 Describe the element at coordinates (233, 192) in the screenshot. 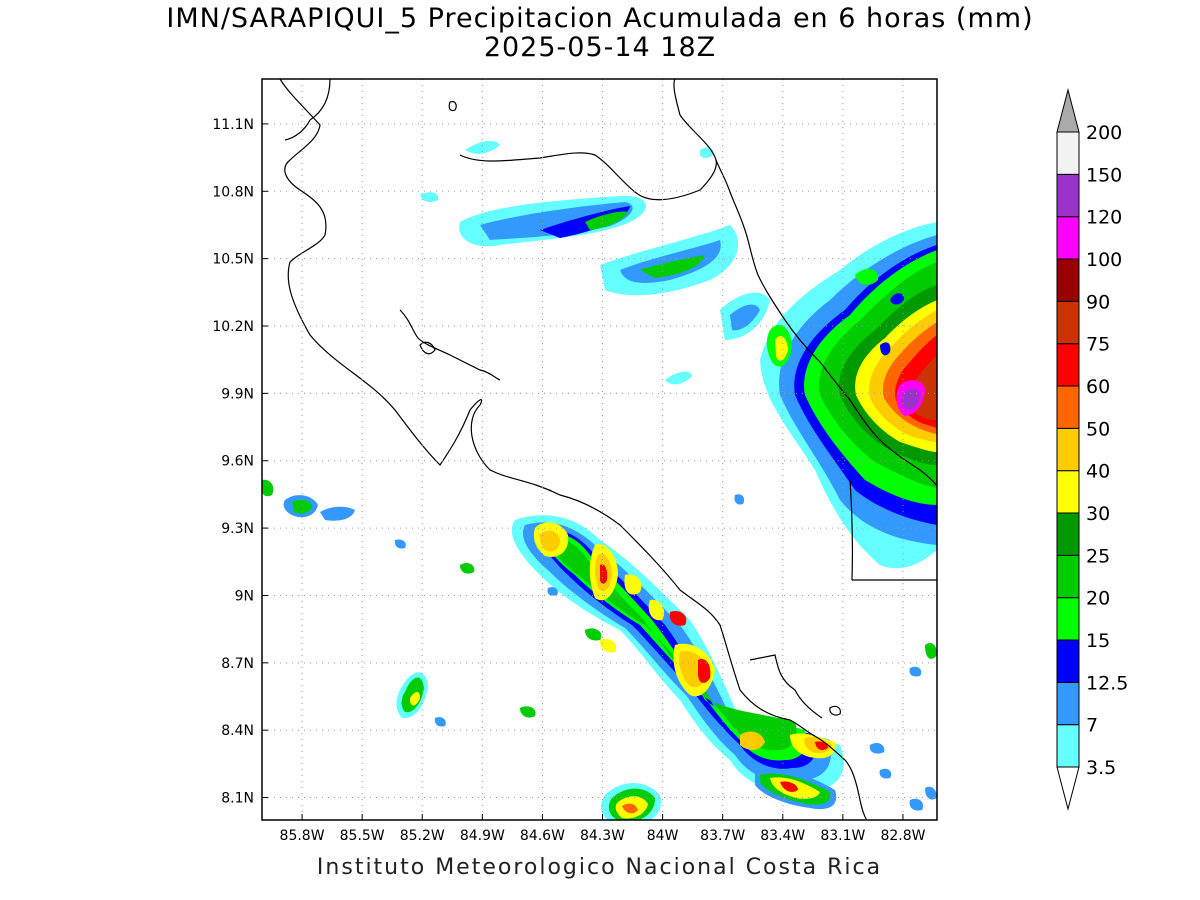

I see `y-tick-label: 10.8N` at that location.